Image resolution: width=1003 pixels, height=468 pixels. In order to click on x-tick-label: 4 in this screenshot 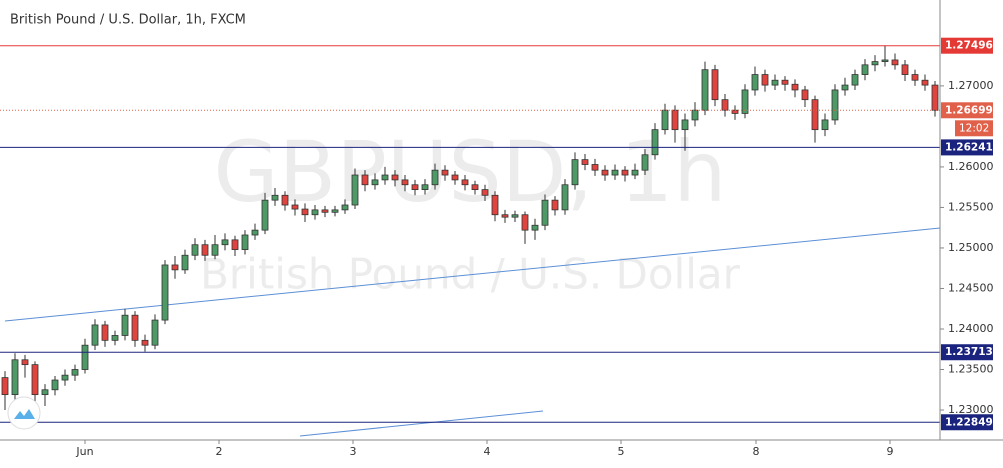, I will do `click(487, 451)`.